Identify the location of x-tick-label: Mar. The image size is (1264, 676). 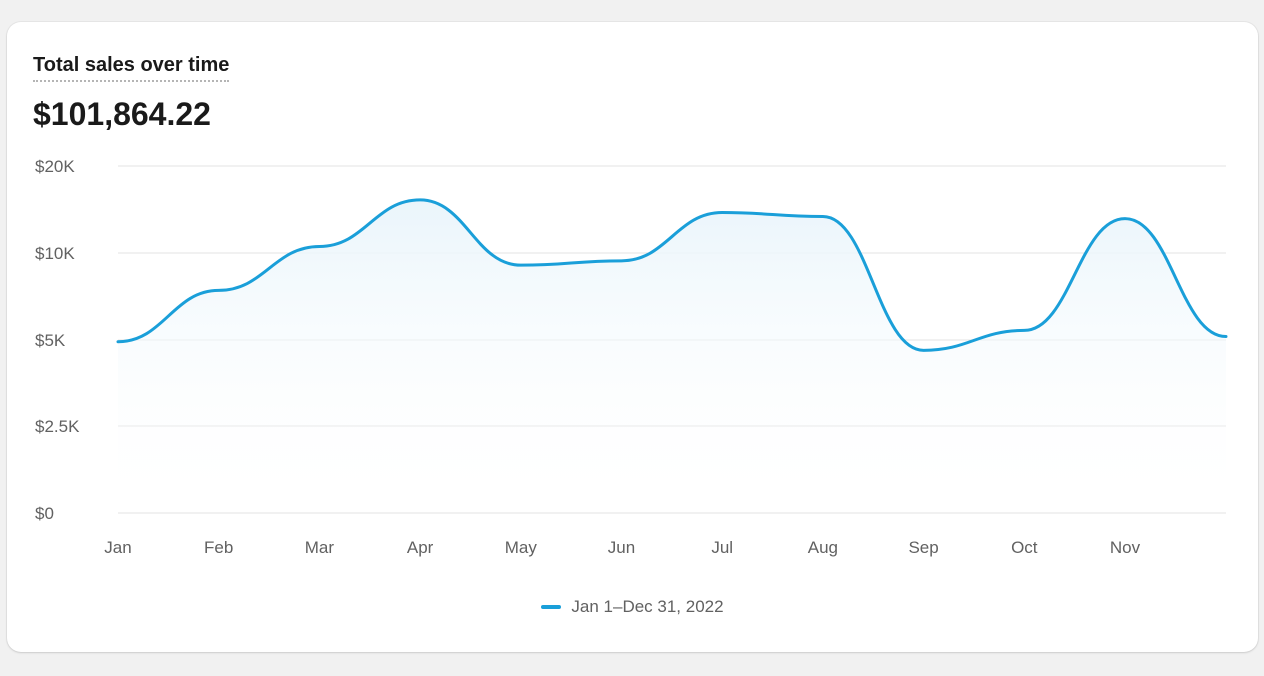
(320, 547).